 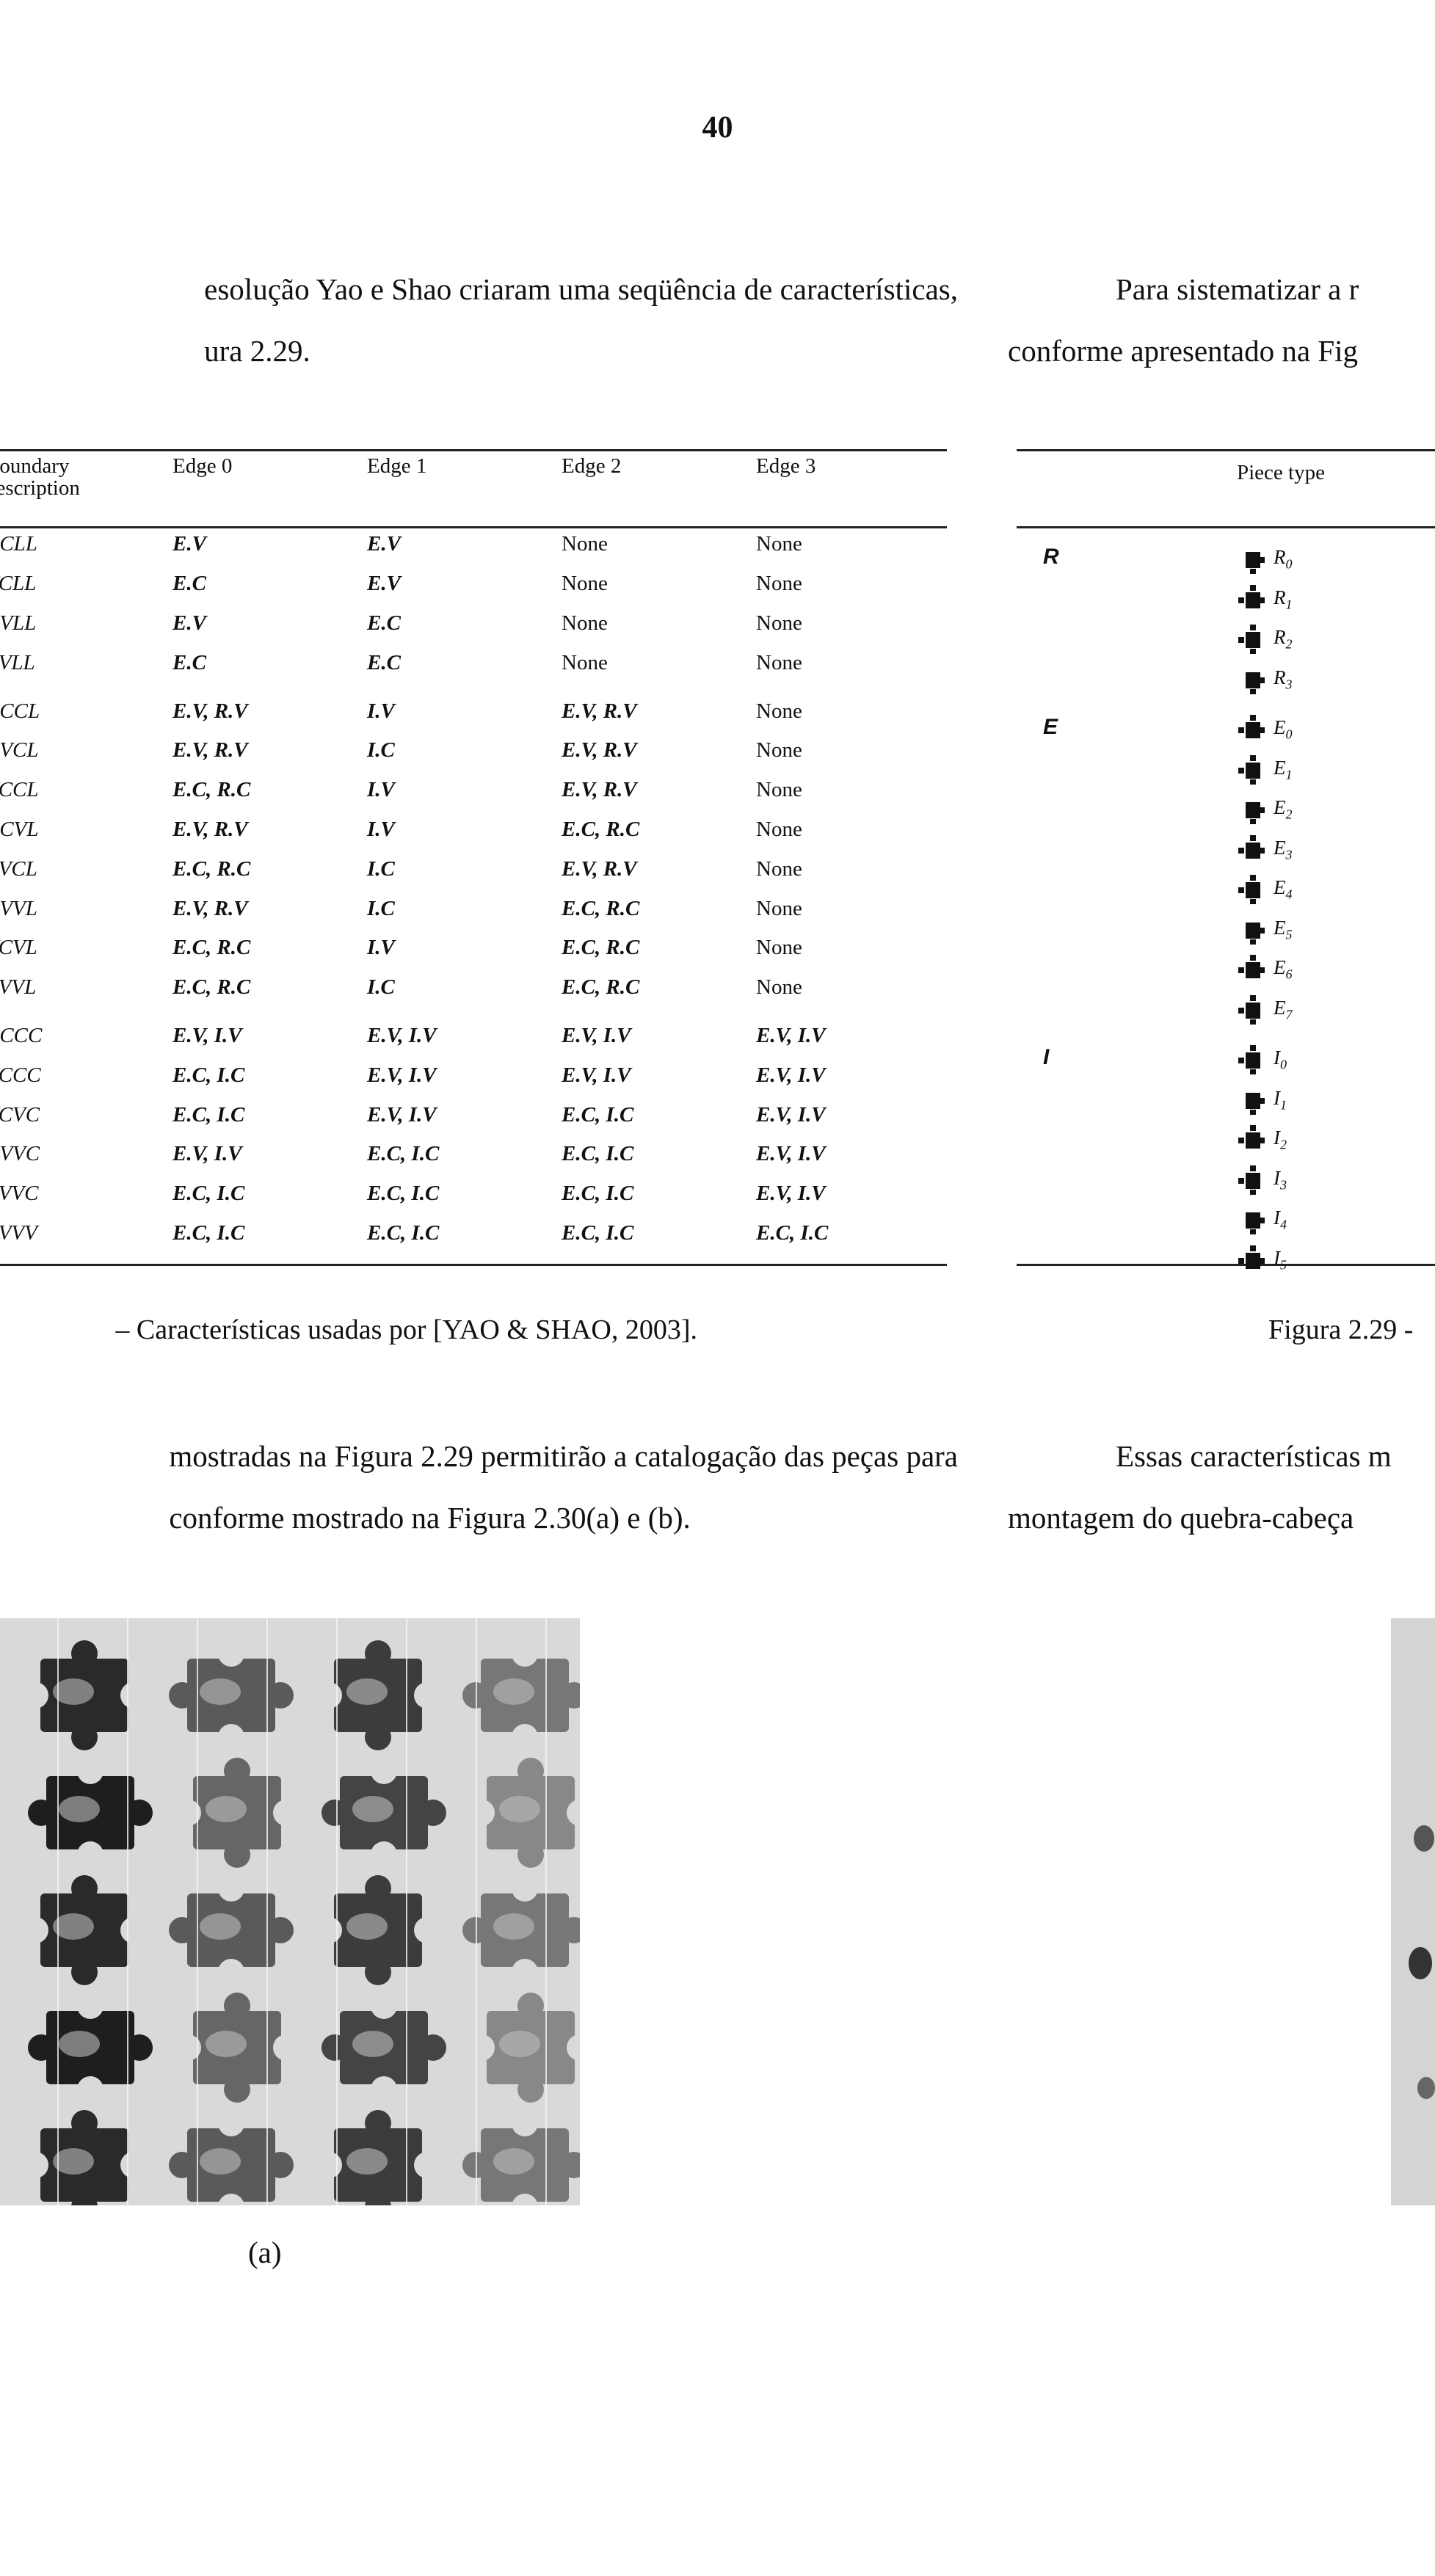 I want to click on piece-type-row: I4, so click(x=1262, y=1220).